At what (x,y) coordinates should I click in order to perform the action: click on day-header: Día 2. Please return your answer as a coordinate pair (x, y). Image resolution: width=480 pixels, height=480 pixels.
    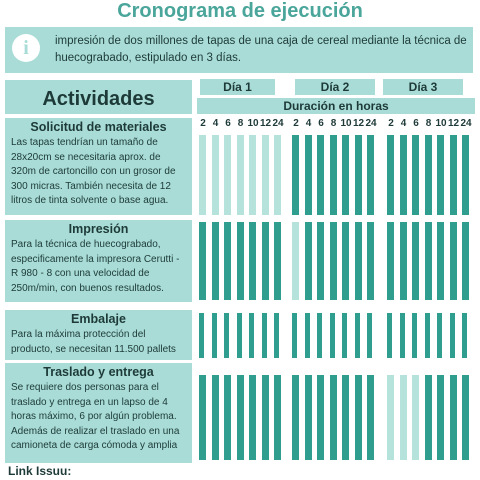
    Looking at the image, I should click on (335, 87).